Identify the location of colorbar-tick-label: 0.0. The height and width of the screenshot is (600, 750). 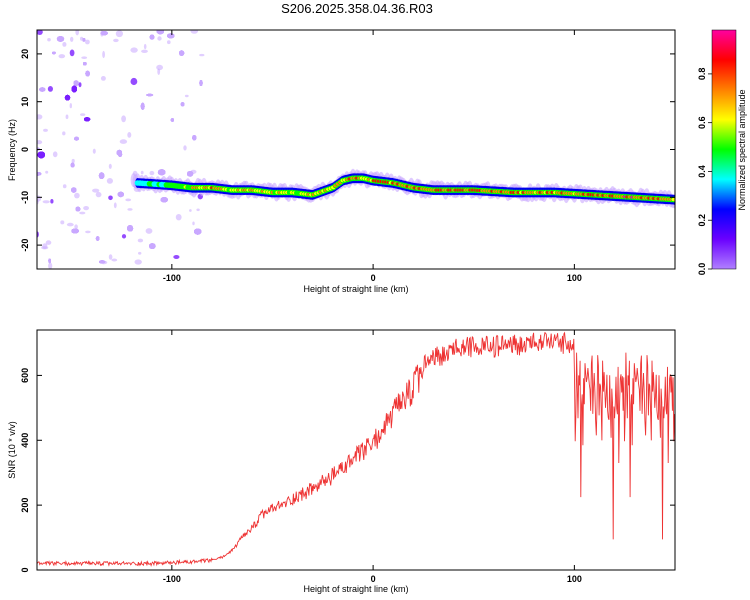
(702, 269).